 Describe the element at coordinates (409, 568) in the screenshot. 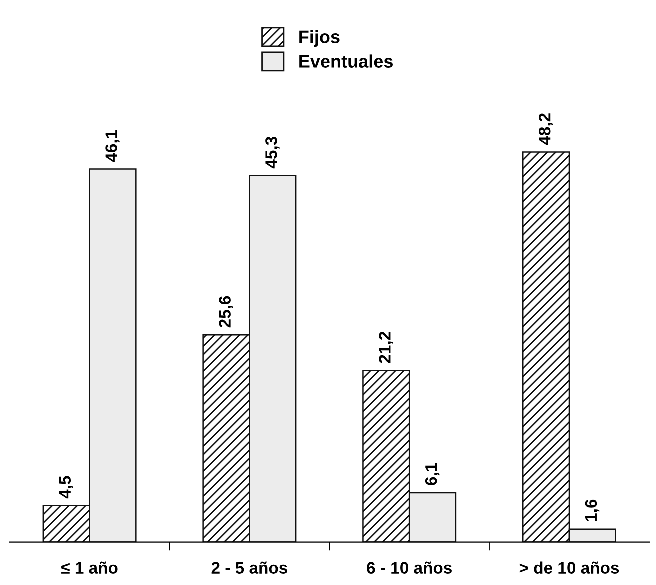

I see `x-tick-label: 6 - 10 años` at that location.